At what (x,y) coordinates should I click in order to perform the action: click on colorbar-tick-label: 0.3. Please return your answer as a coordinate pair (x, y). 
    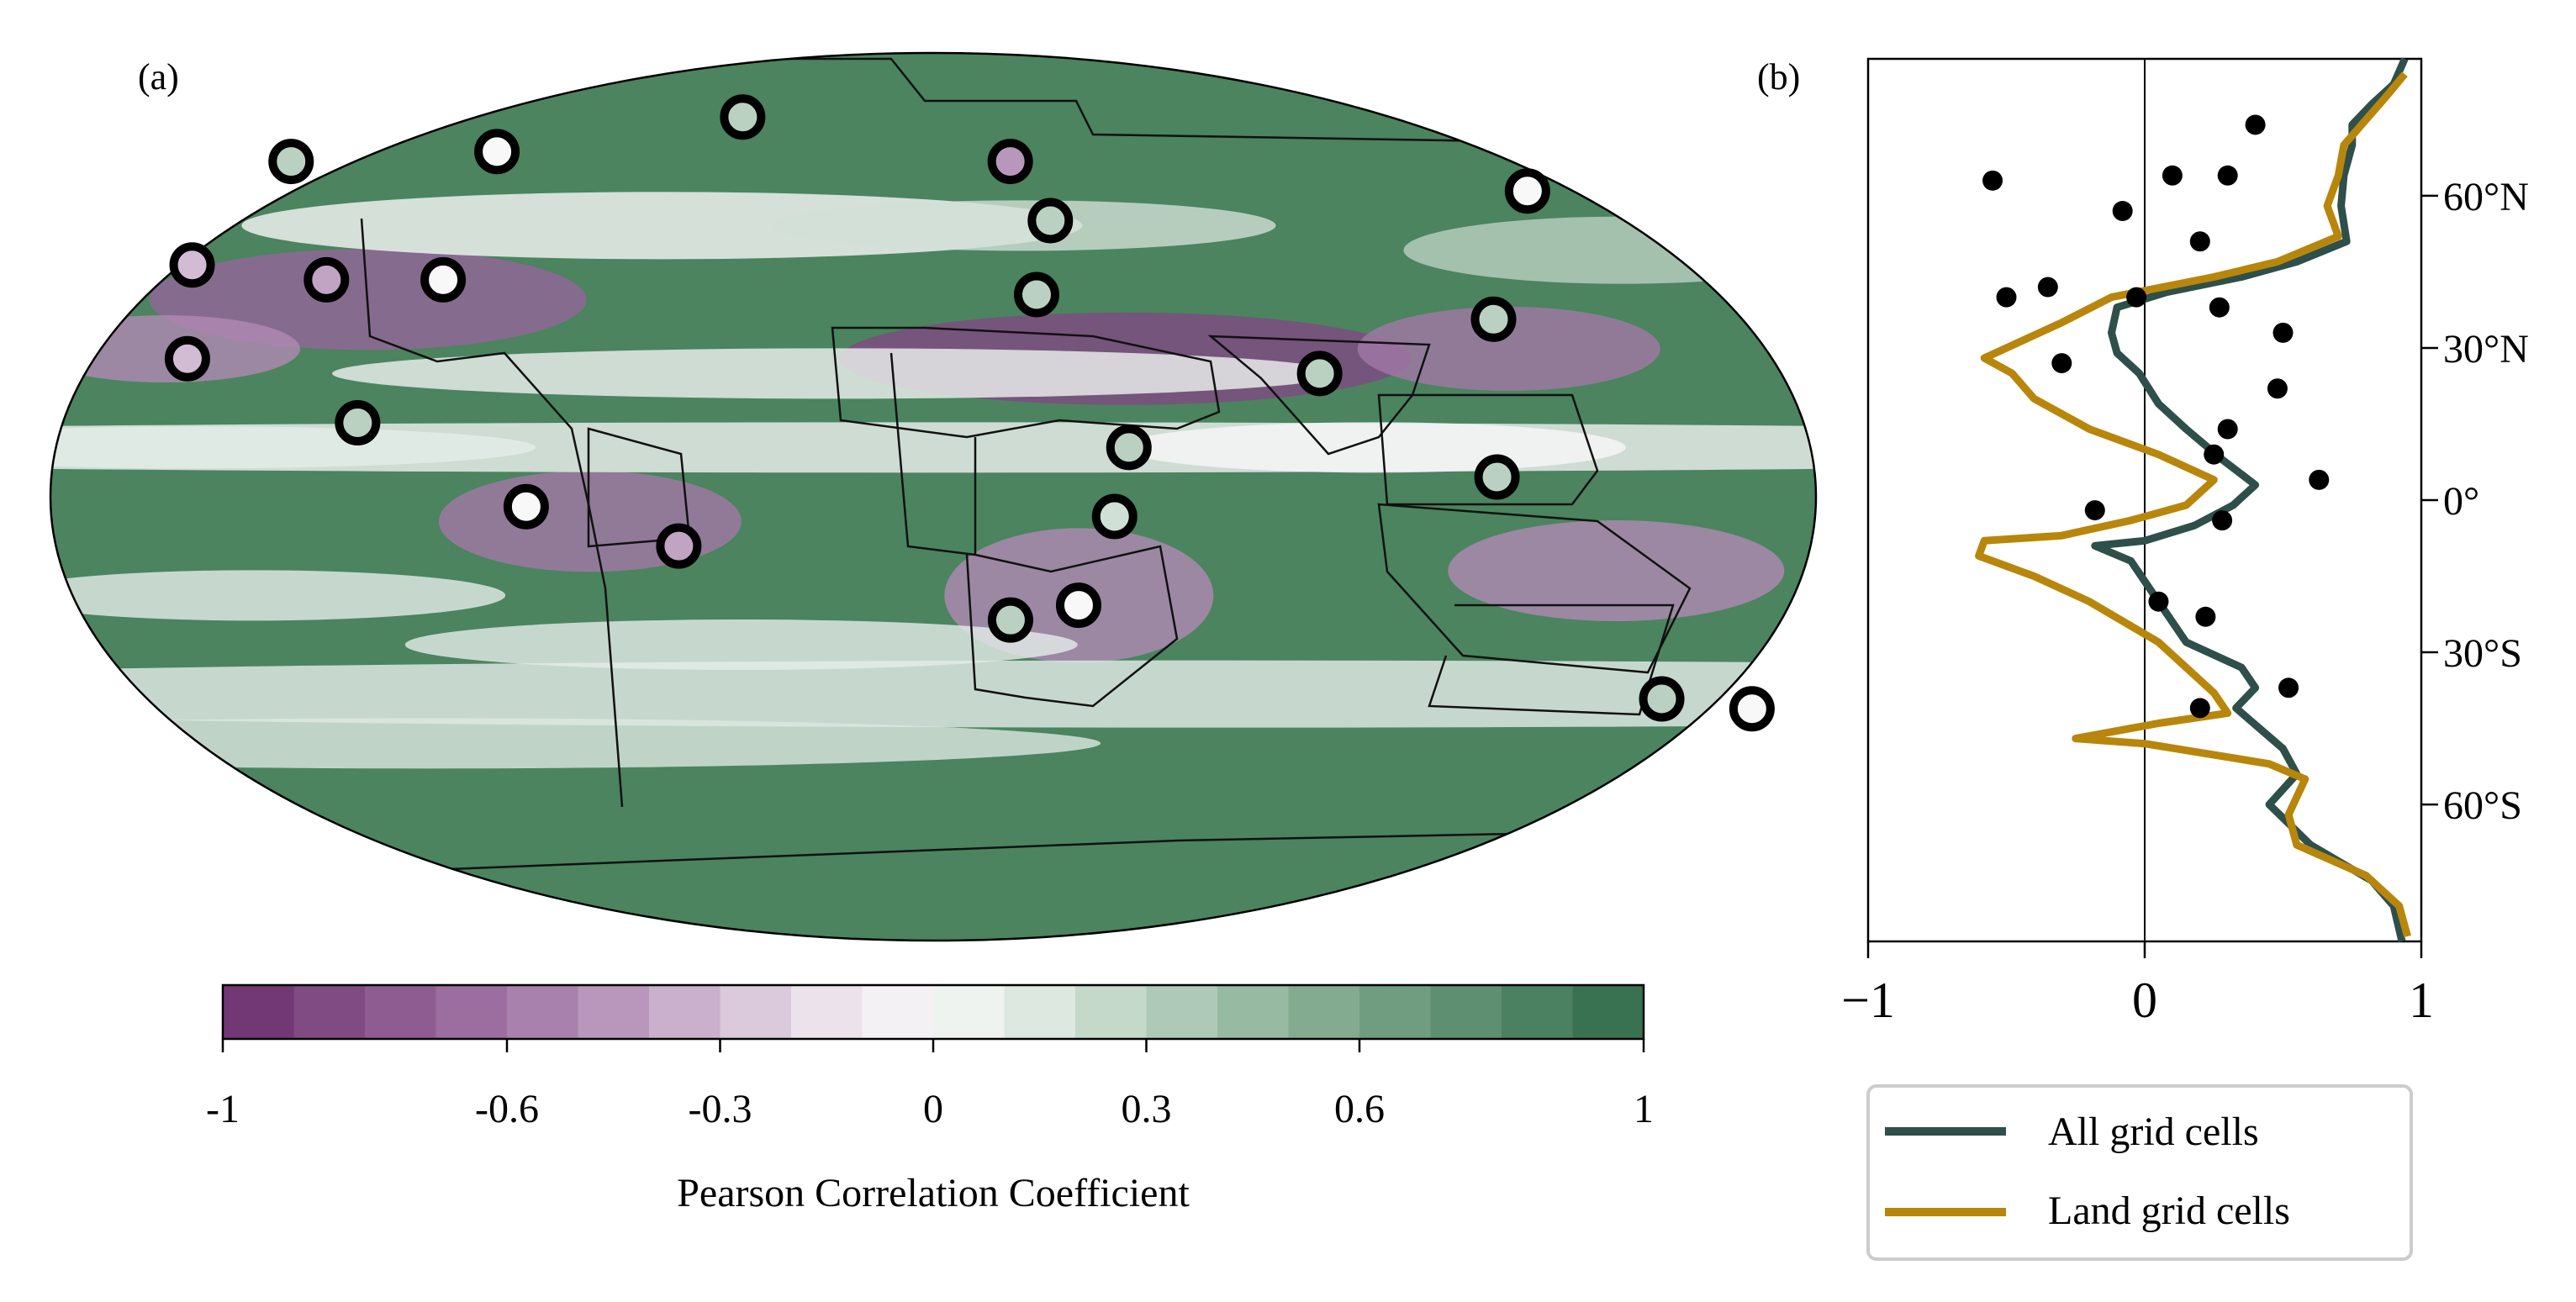
    Looking at the image, I should click on (1147, 1109).